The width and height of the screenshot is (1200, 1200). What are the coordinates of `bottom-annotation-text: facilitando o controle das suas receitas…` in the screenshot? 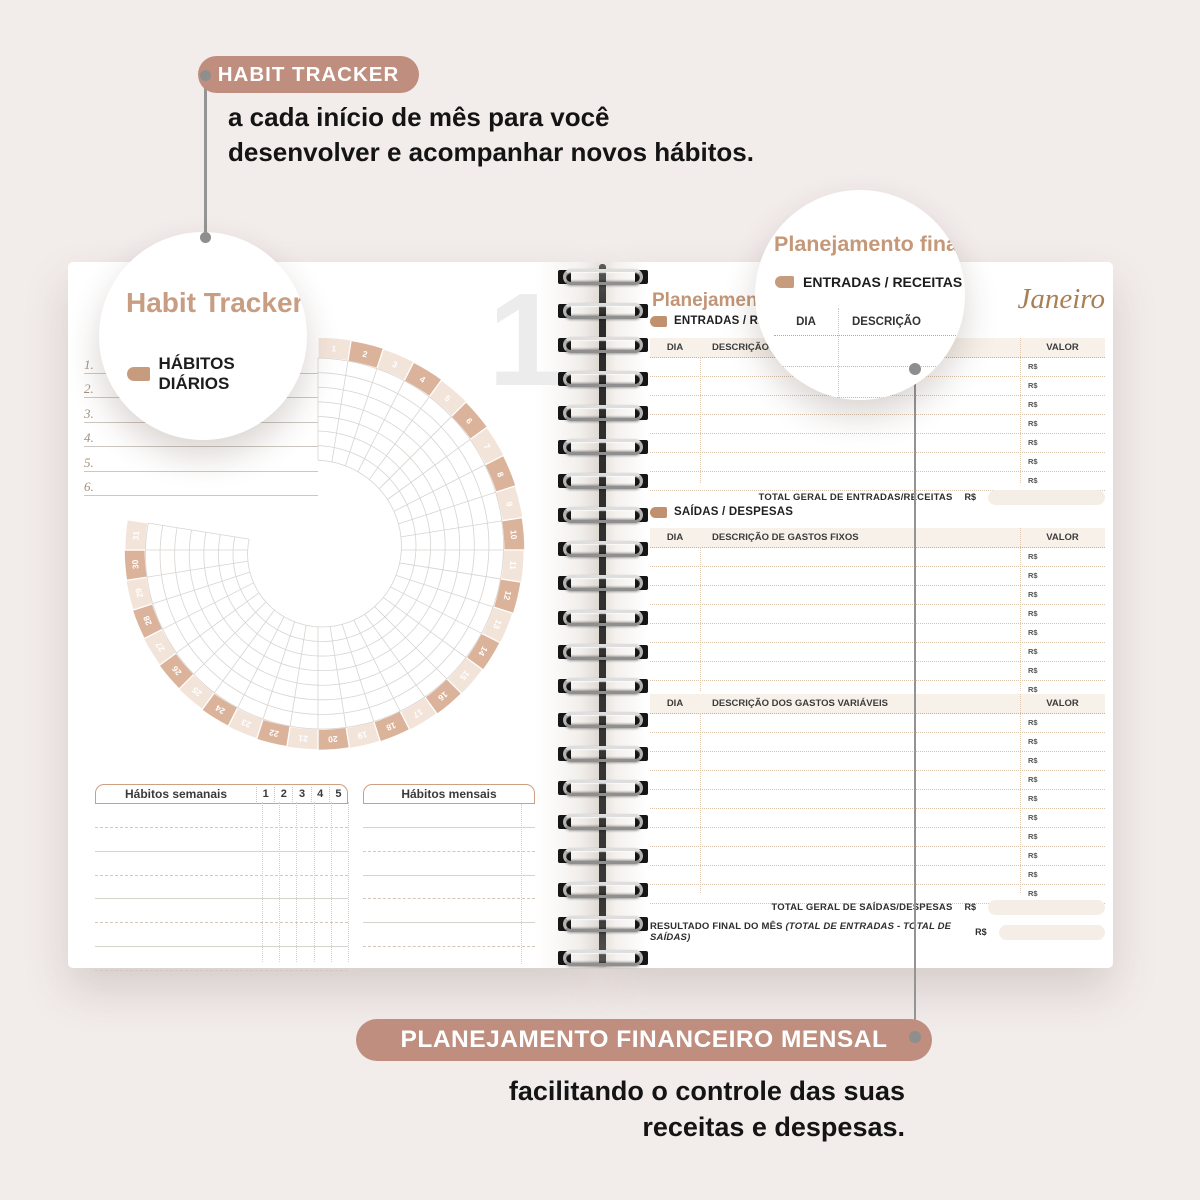 It's located at (706, 1109).